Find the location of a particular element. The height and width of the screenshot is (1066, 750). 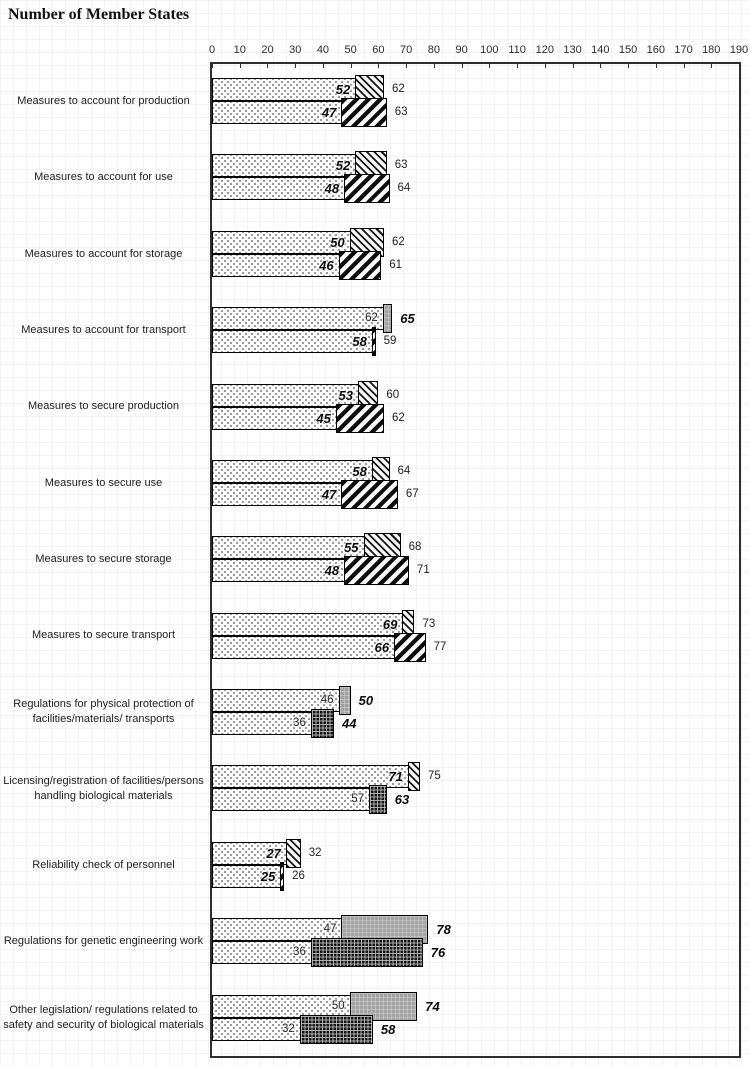

x-tick-label: 170 is located at coordinates (683, 50).